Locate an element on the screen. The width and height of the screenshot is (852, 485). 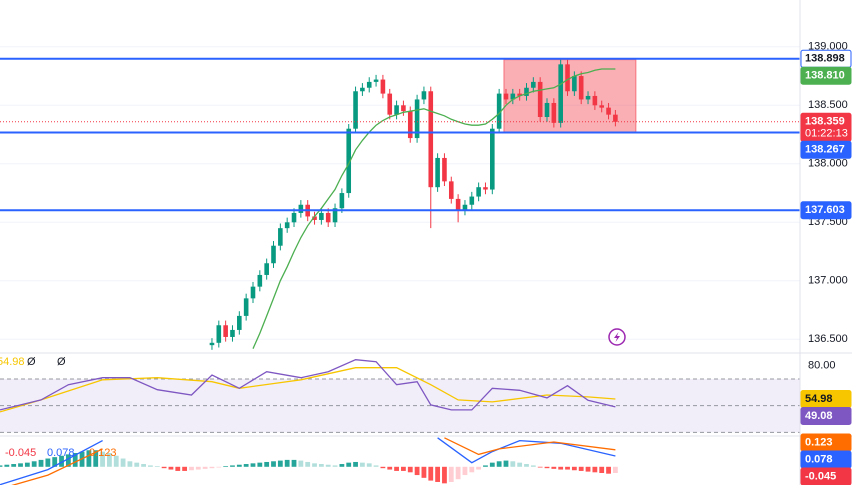
price-label: 54.98 is located at coordinates (819, 399).